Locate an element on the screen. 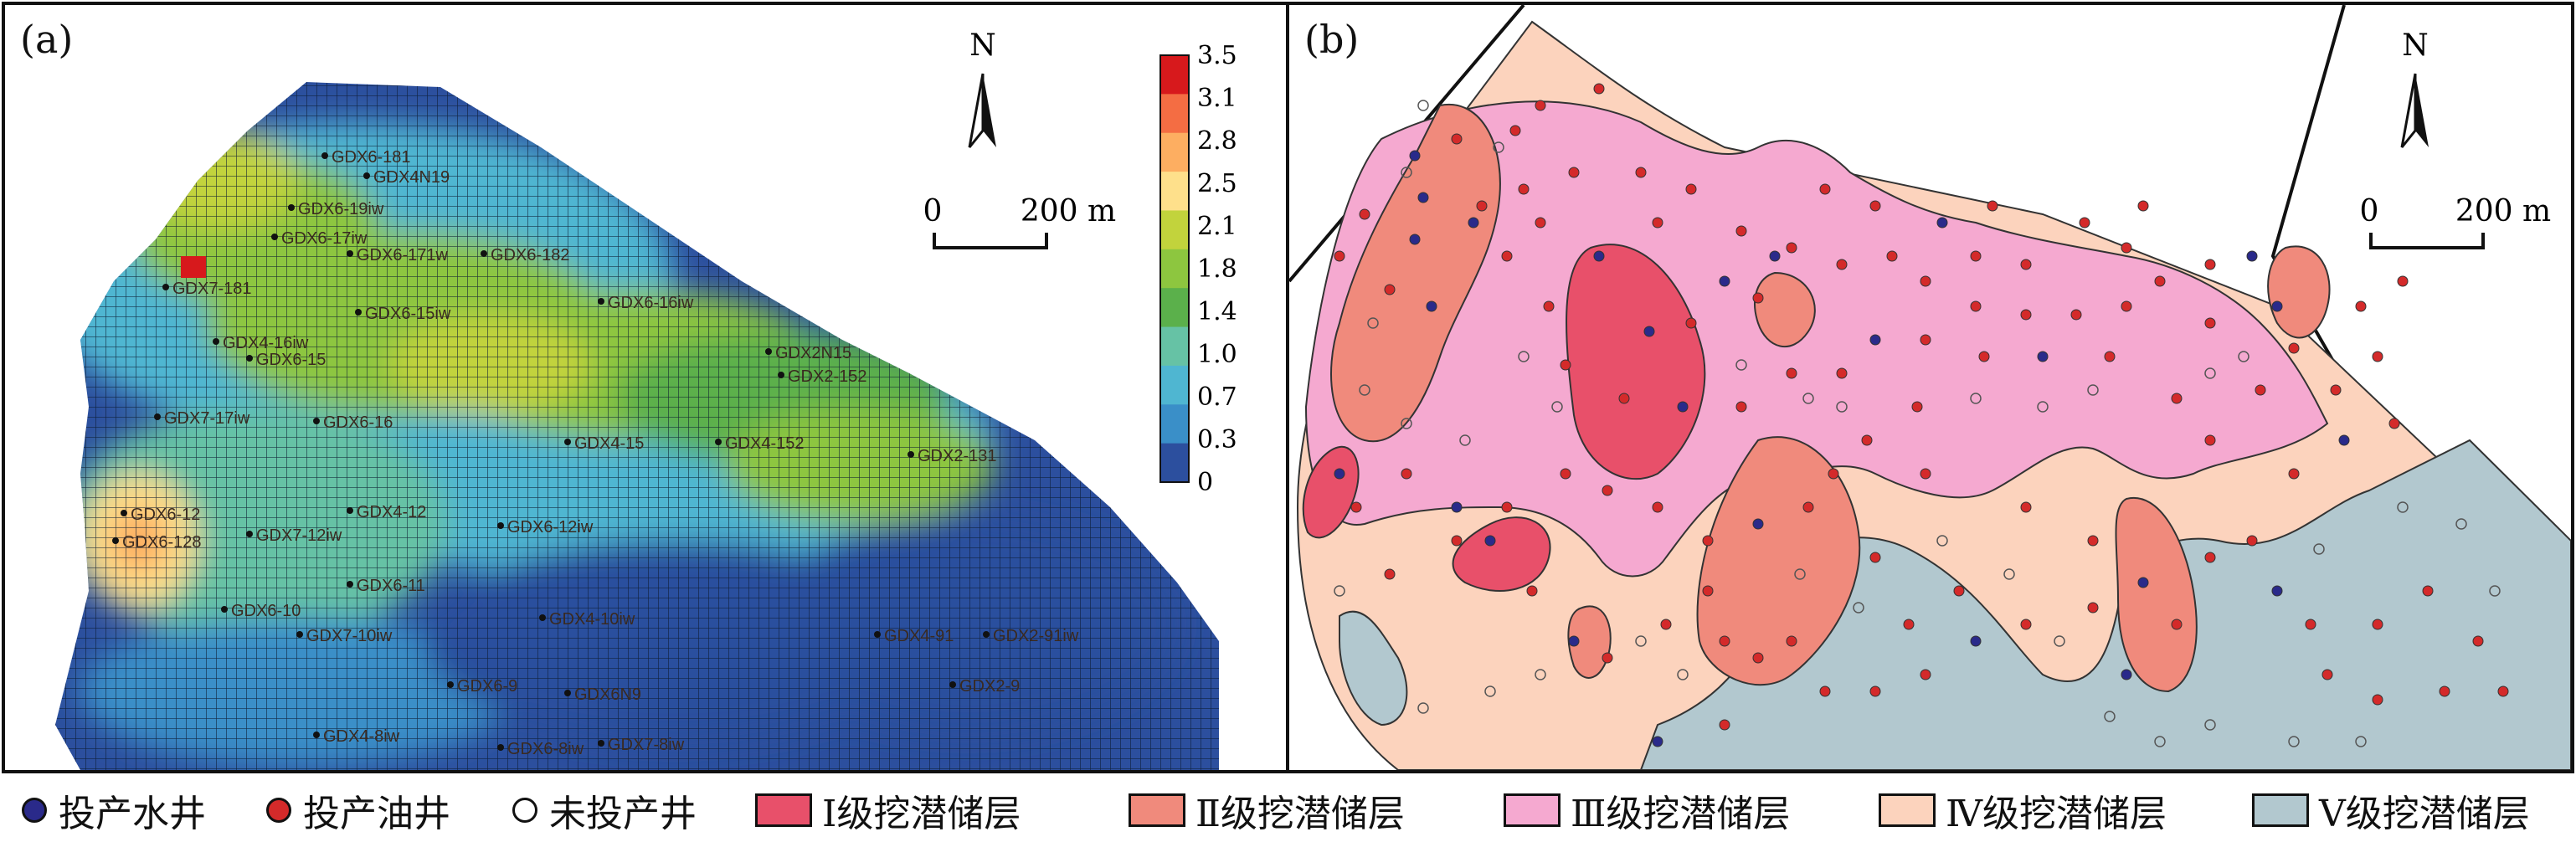 Image resolution: width=2576 pixels, height=842 pixels. legend-water-well-label: 投产水井 is located at coordinates (133, 814).